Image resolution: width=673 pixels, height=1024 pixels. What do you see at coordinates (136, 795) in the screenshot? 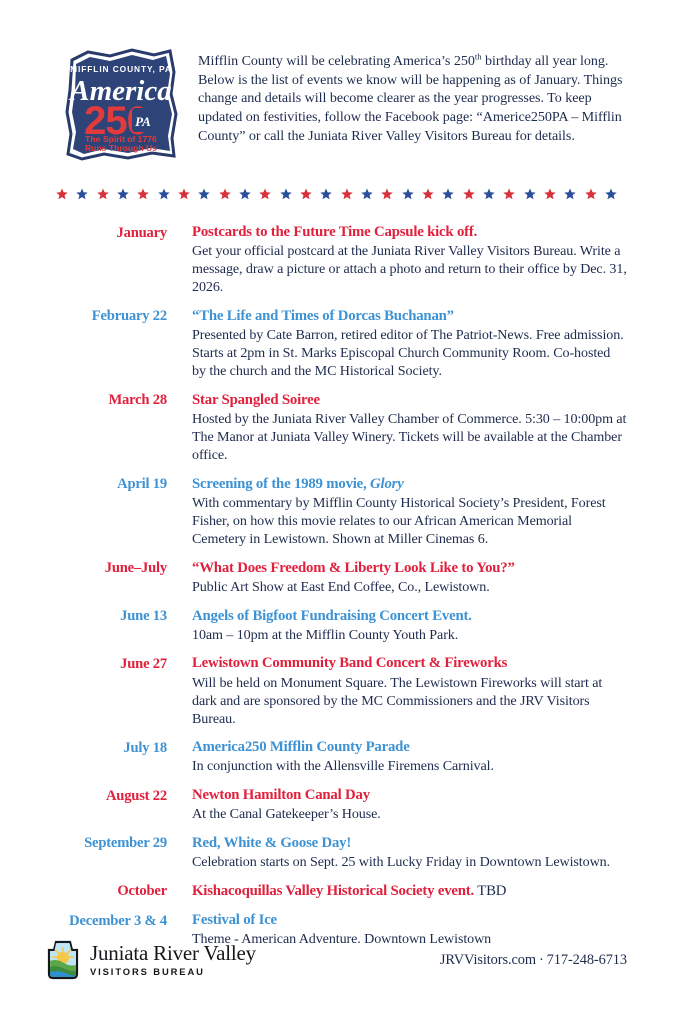
I see `event-date: August 22` at bounding box center [136, 795].